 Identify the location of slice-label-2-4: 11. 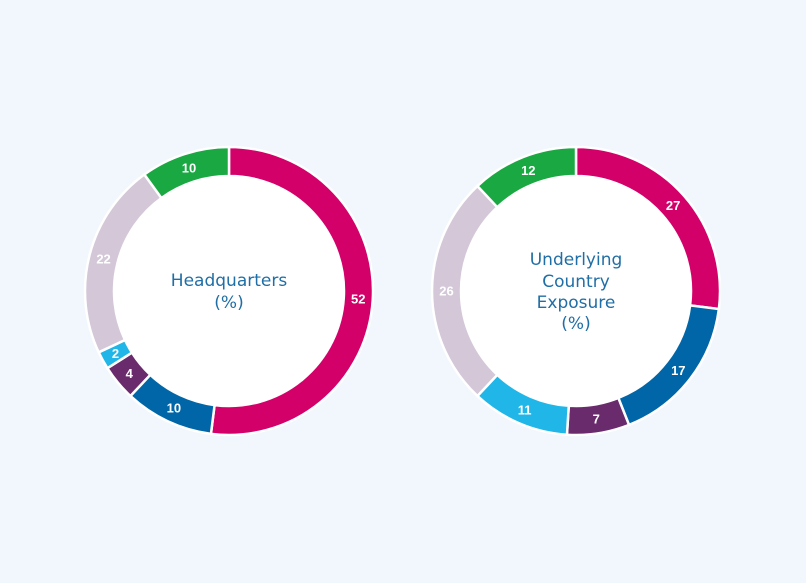
(525, 409).